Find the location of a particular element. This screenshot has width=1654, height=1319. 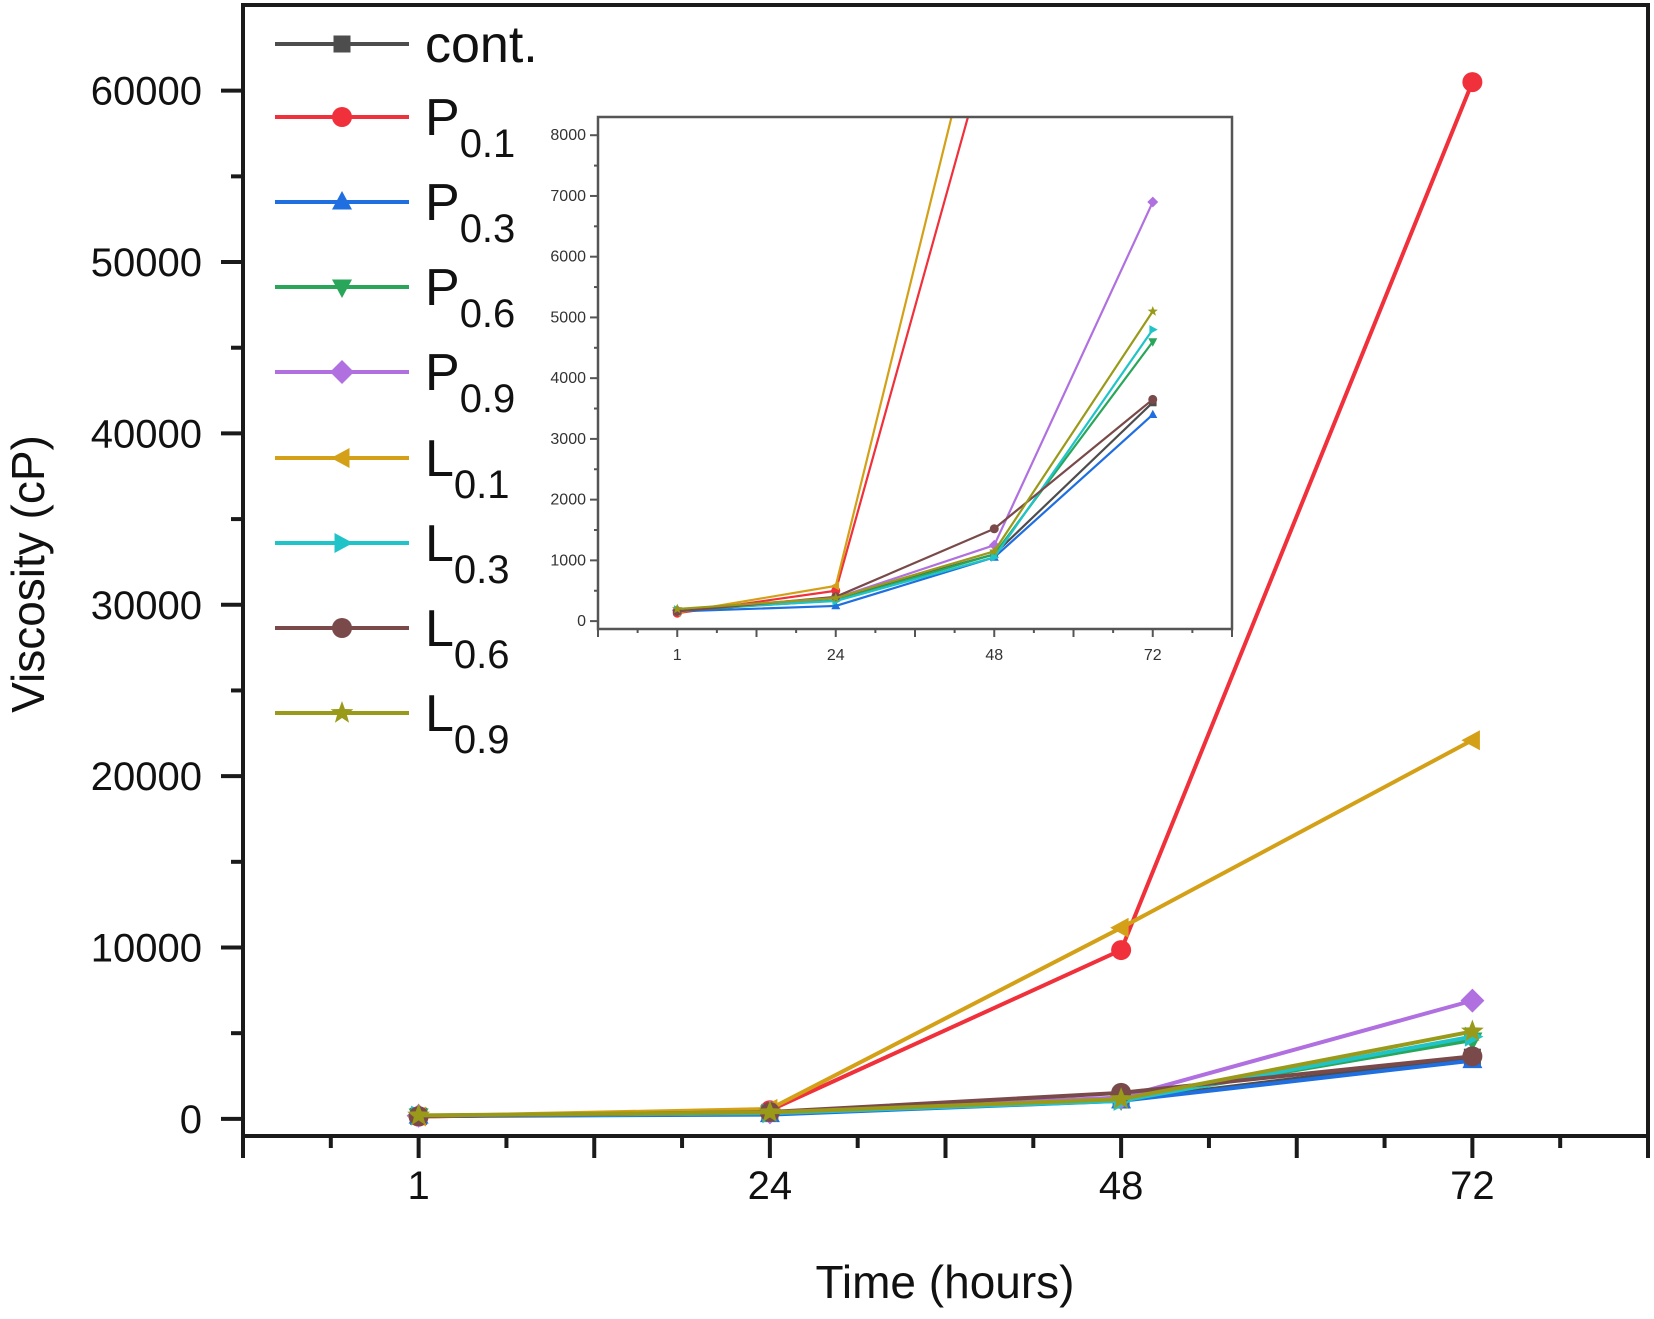

inset-y-tick-label: 8000 is located at coordinates (568, 135).